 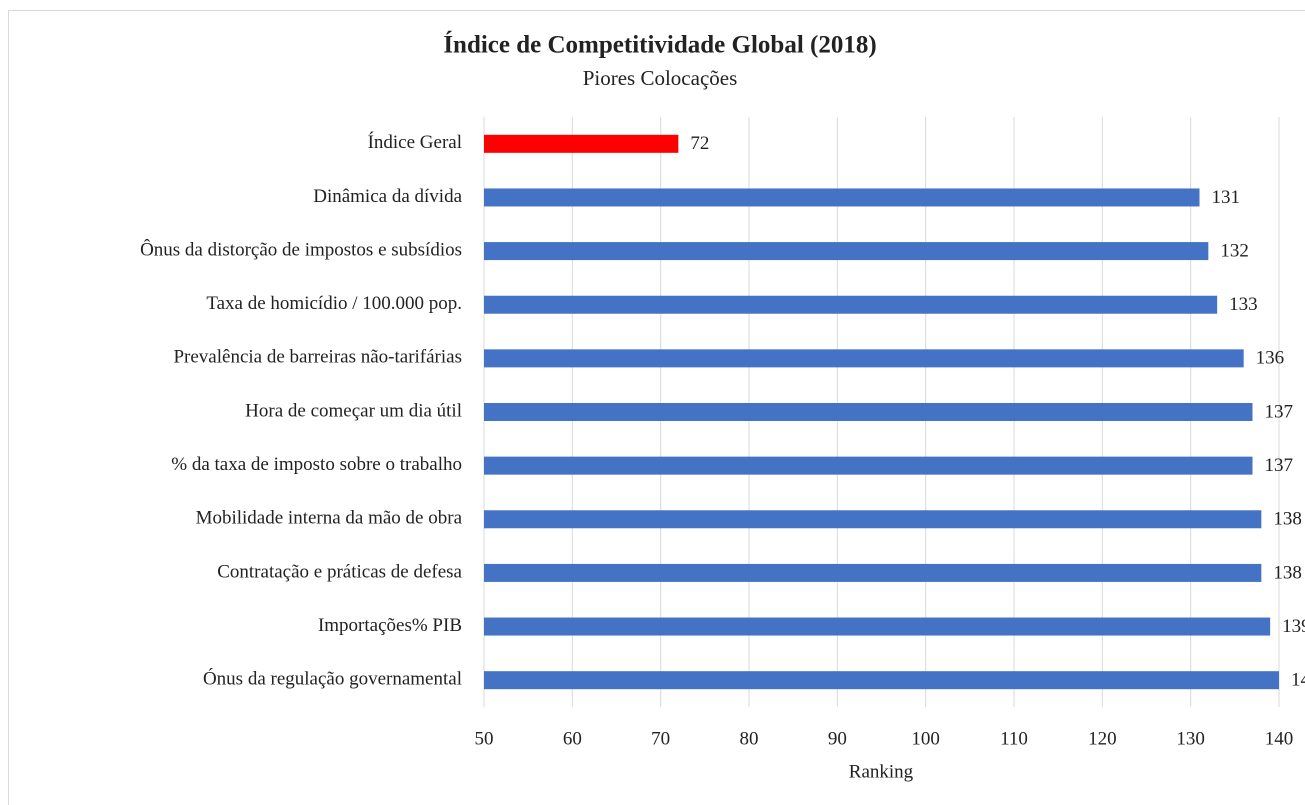 I want to click on y-tick-label: Taxa de homicídio / 100.000 pop., so click(x=334, y=303).